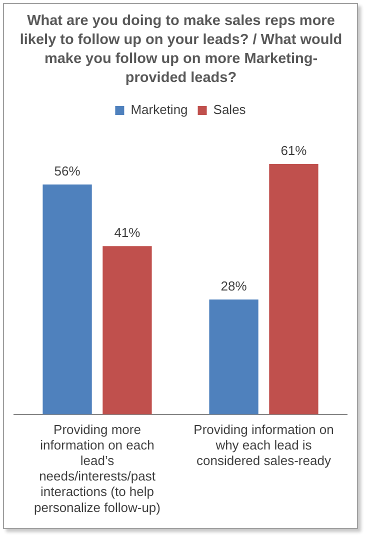 The width and height of the screenshot is (365, 536). What do you see at coordinates (234, 286) in the screenshot?
I see `data-label: 28%` at bounding box center [234, 286].